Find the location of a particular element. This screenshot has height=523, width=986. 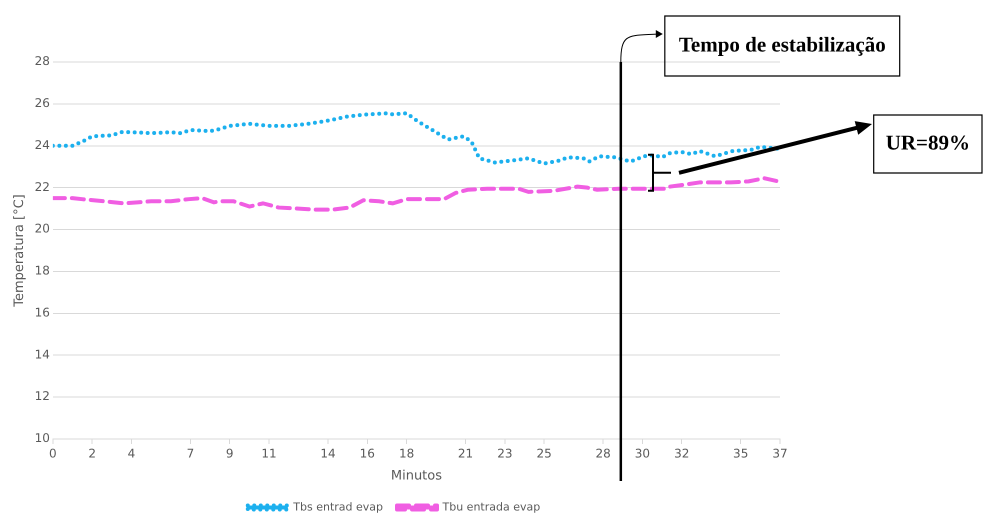

y-tick-label: 12 is located at coordinates (42, 396).